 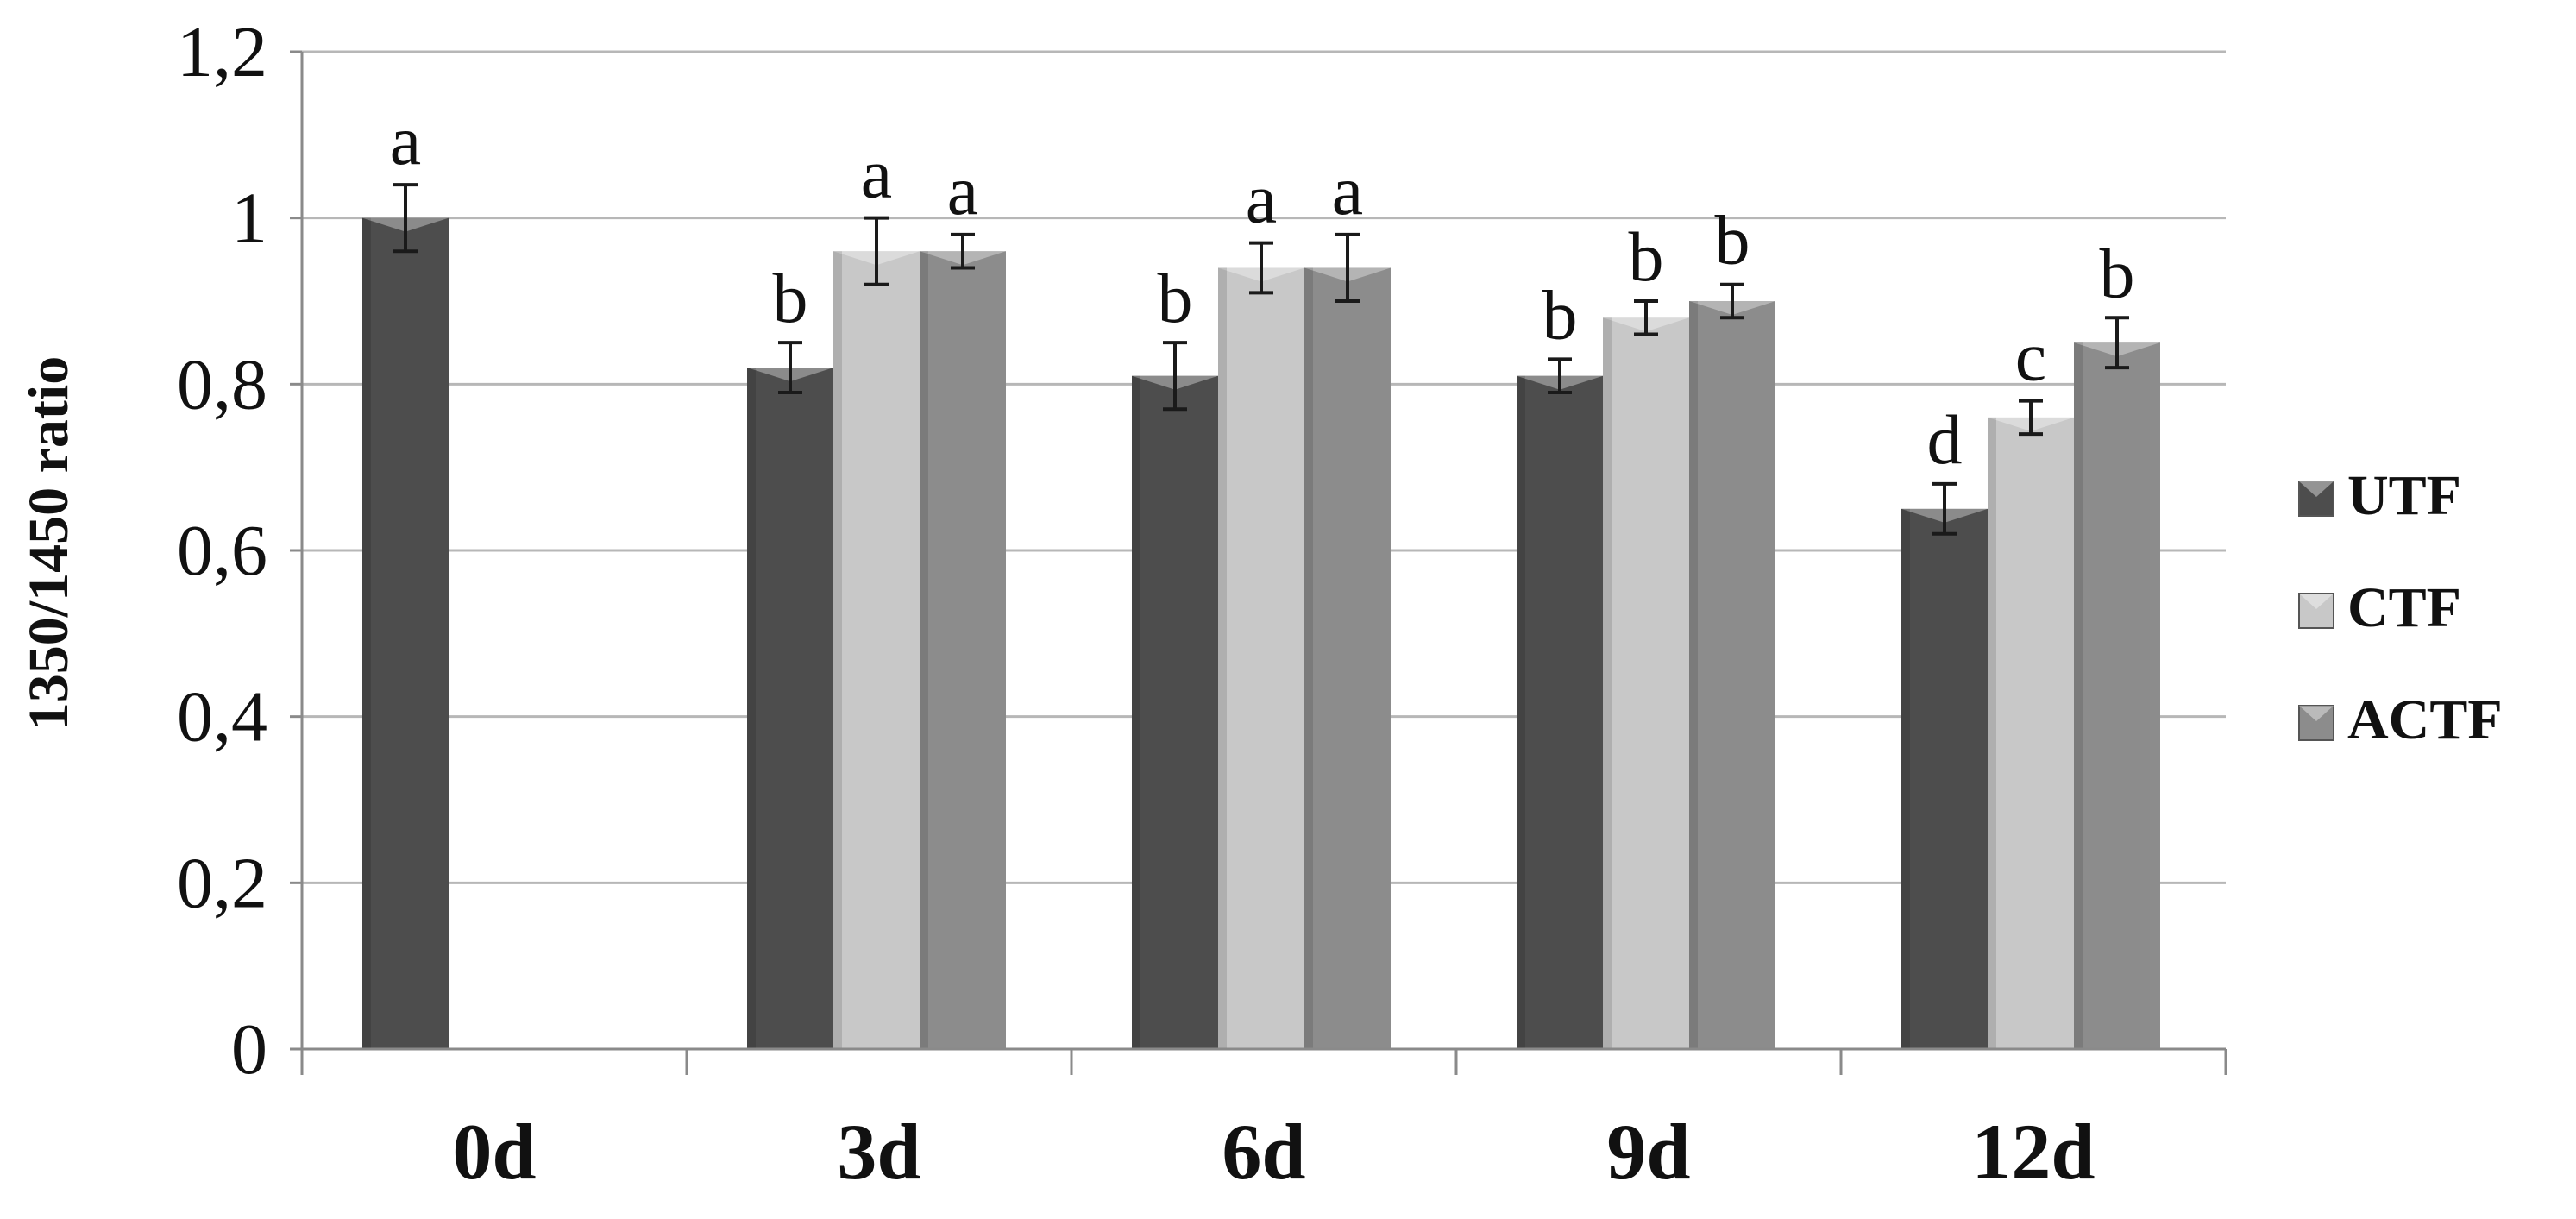 I want to click on legend-label-actf: ACTF, so click(x=2425, y=719).